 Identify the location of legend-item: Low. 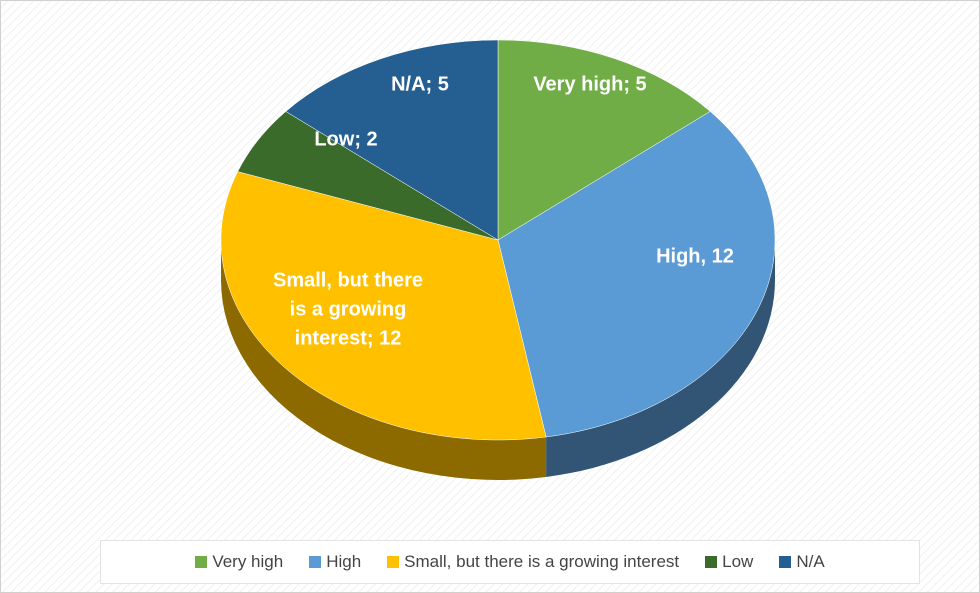
(729, 562).